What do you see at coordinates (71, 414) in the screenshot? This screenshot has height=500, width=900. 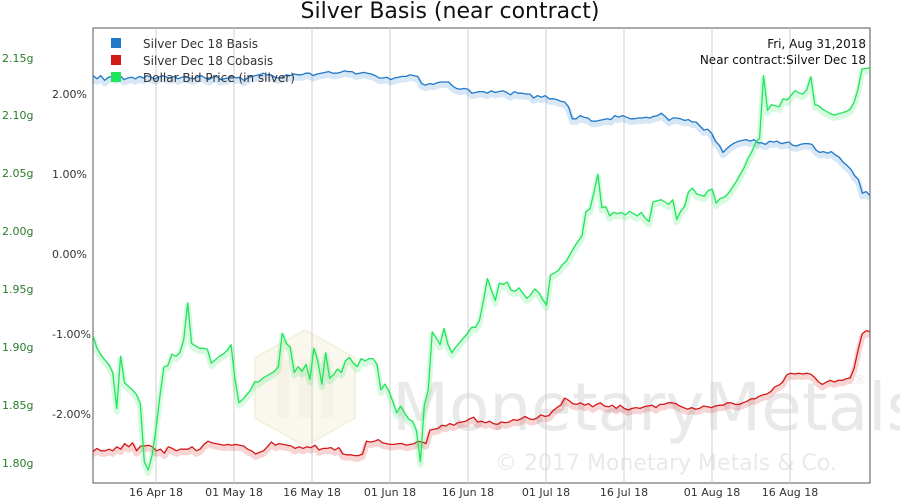 I see `pct-tick-label: -2.00%` at bounding box center [71, 414].